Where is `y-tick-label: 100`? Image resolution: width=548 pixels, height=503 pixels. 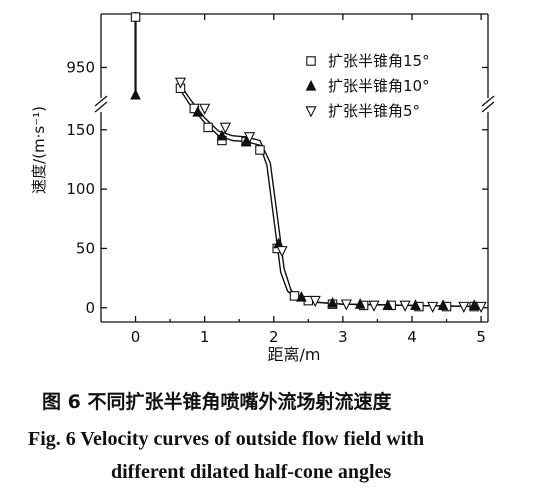
y-tick-label: 100 is located at coordinates (80, 189).